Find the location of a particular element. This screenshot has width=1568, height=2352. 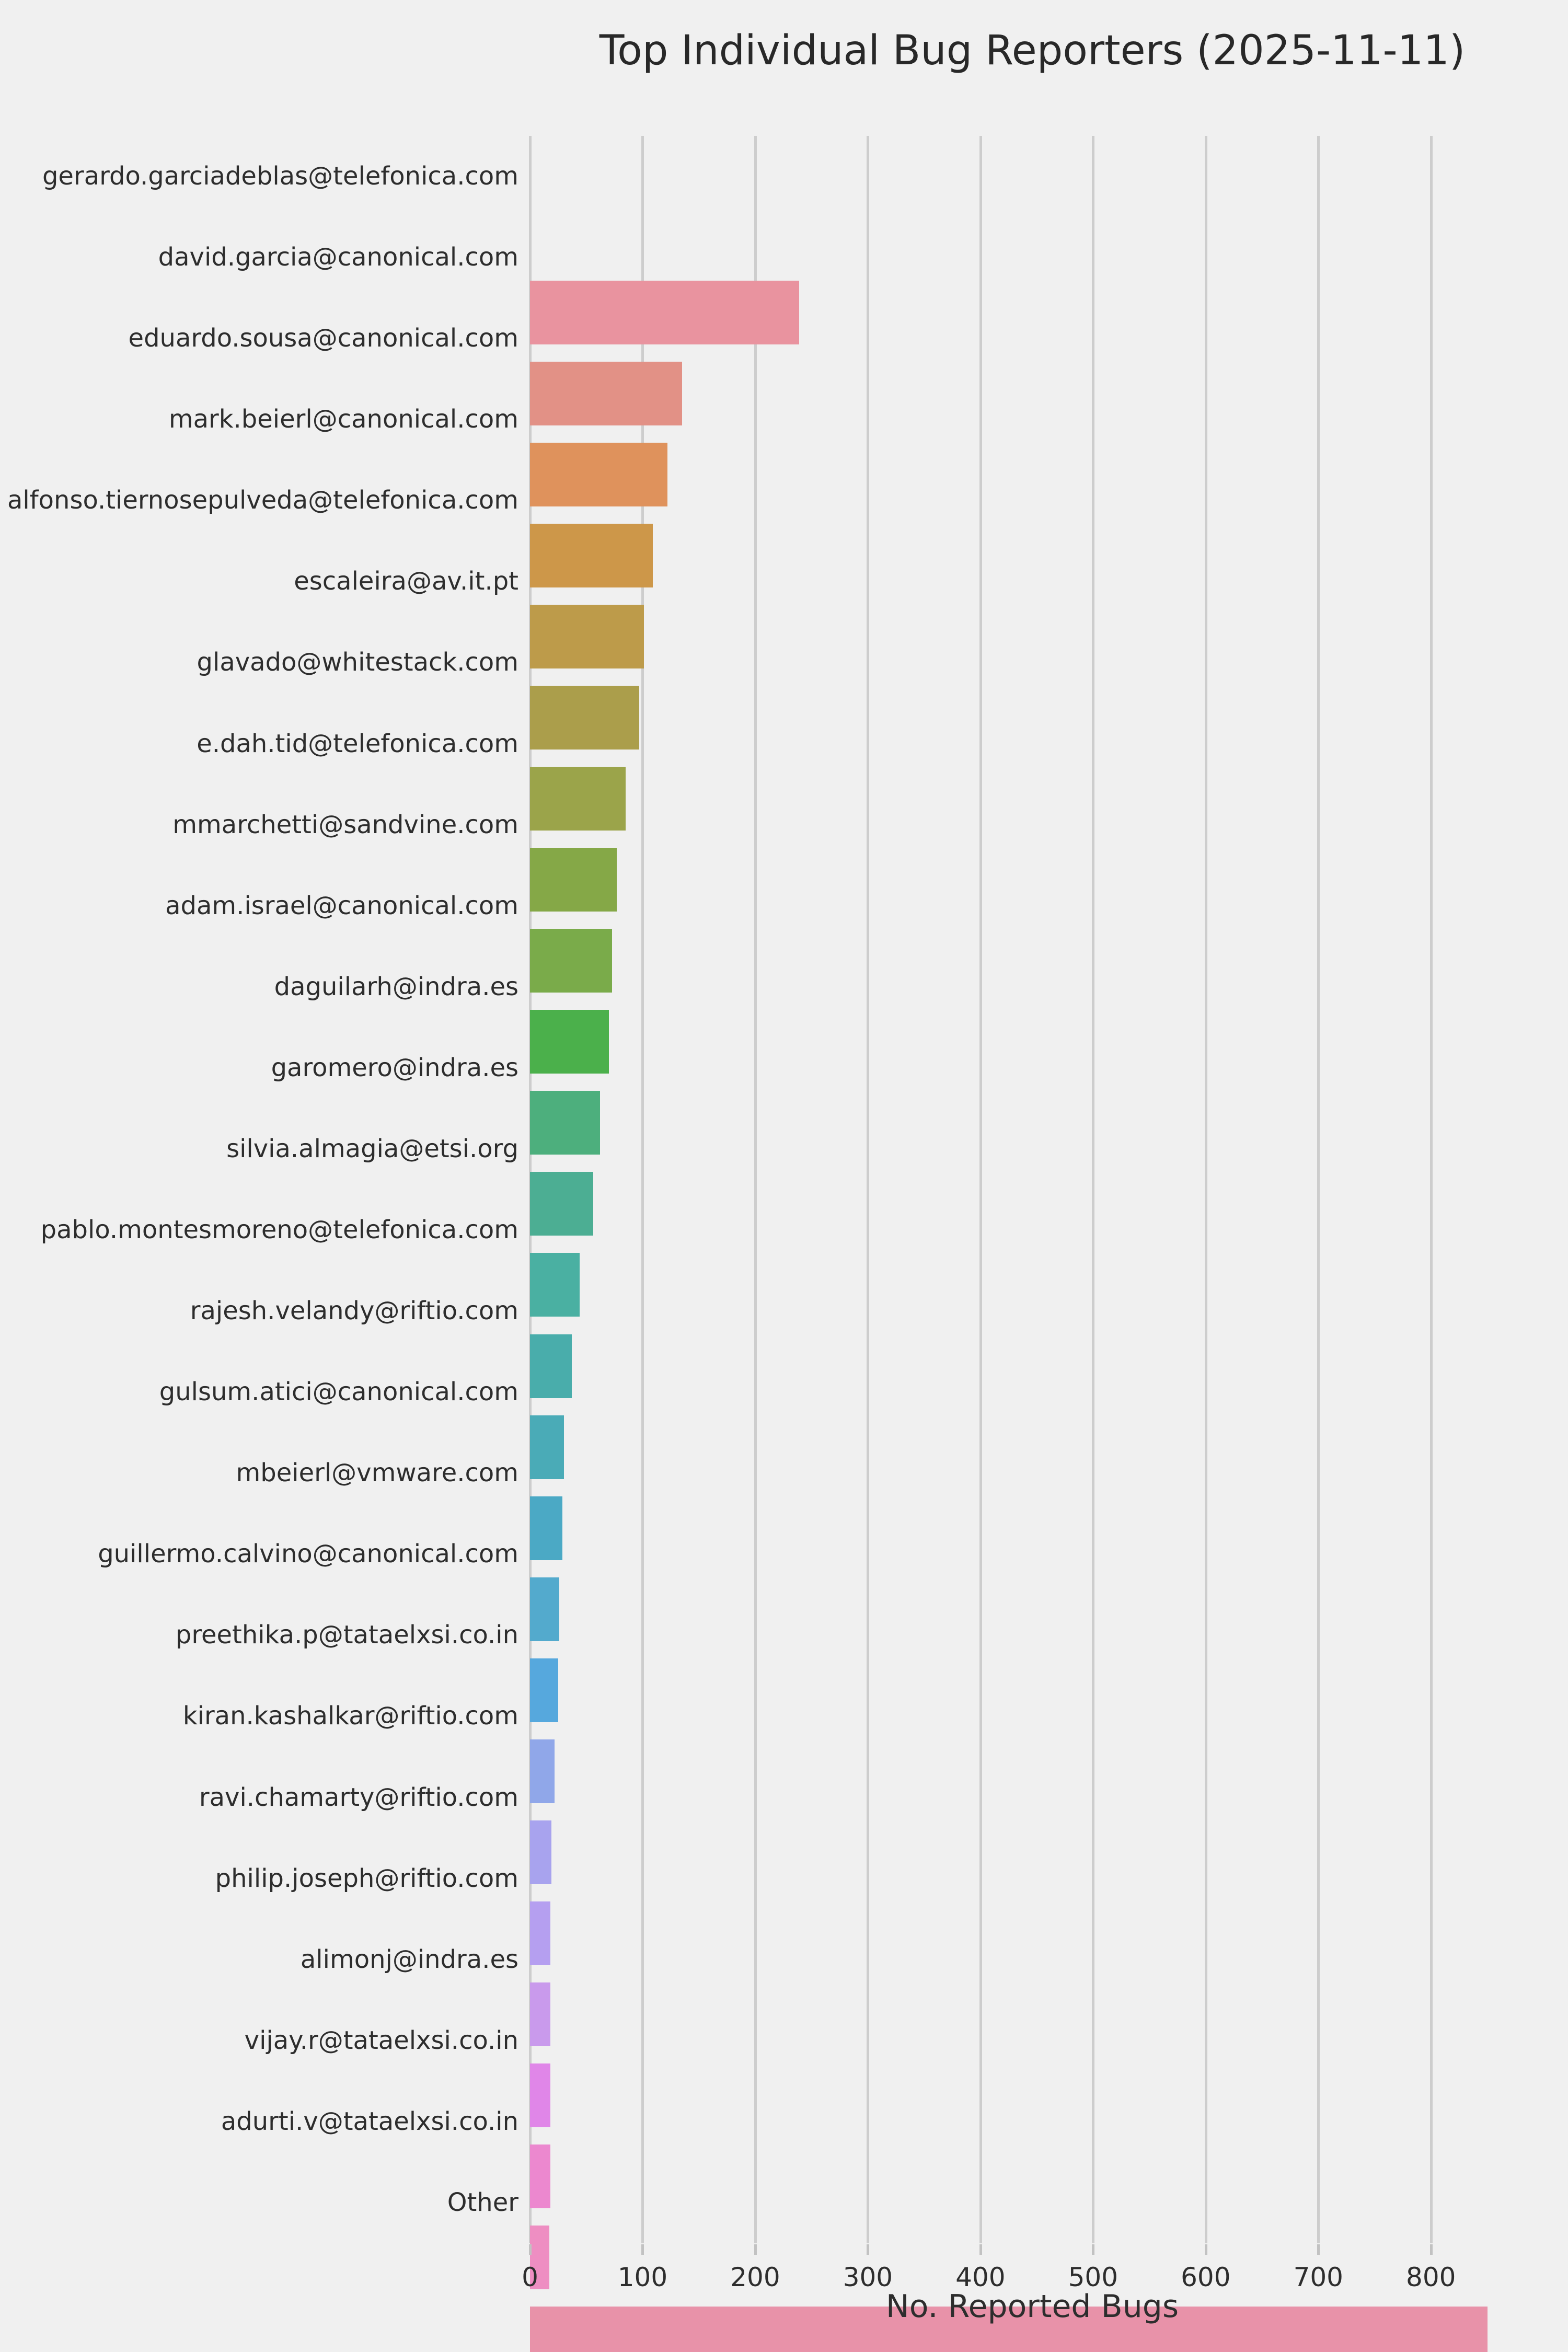

y-tick-label: eduardo.sousa@canonical.com is located at coordinates (323, 338).